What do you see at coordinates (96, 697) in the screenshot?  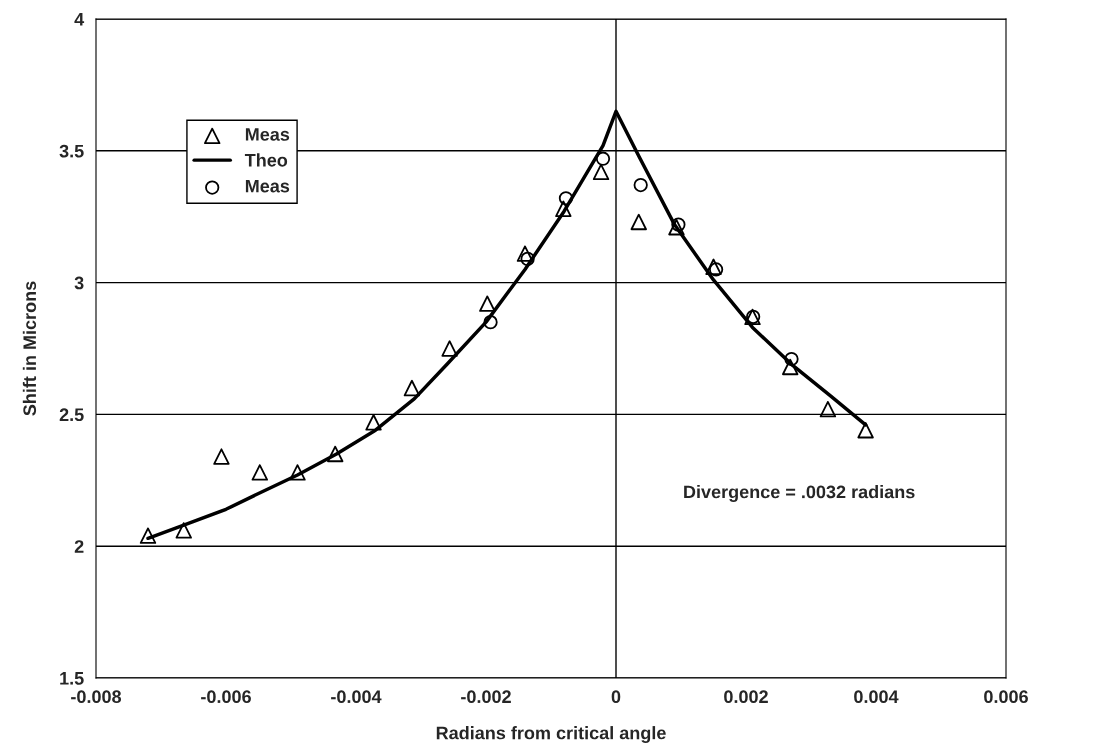 I see `x-tick-label: -0.008` at bounding box center [96, 697].